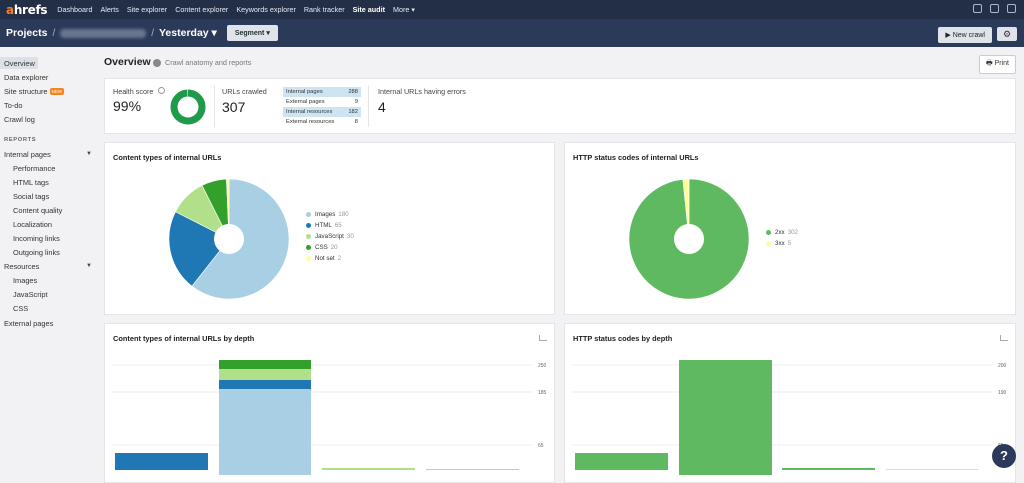  Describe the element at coordinates (330, 258) in the screenshot. I see `legend-item-not-set: Not set 2` at that location.